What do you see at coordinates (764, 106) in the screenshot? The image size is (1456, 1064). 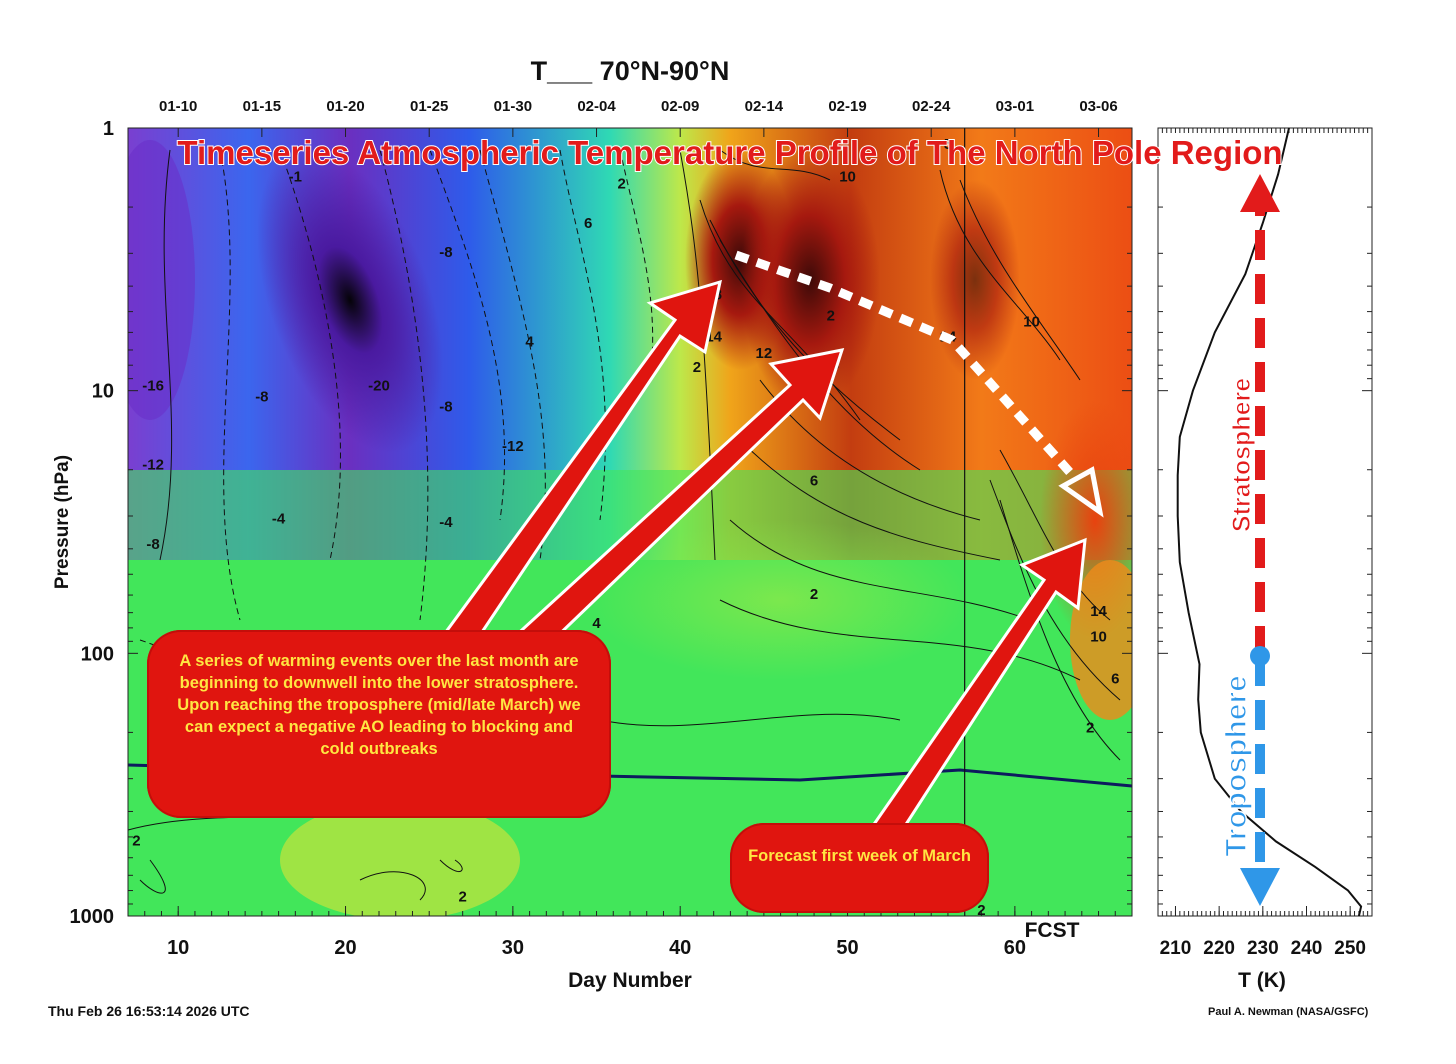 I see `date-tick-label: 02-14` at bounding box center [764, 106].